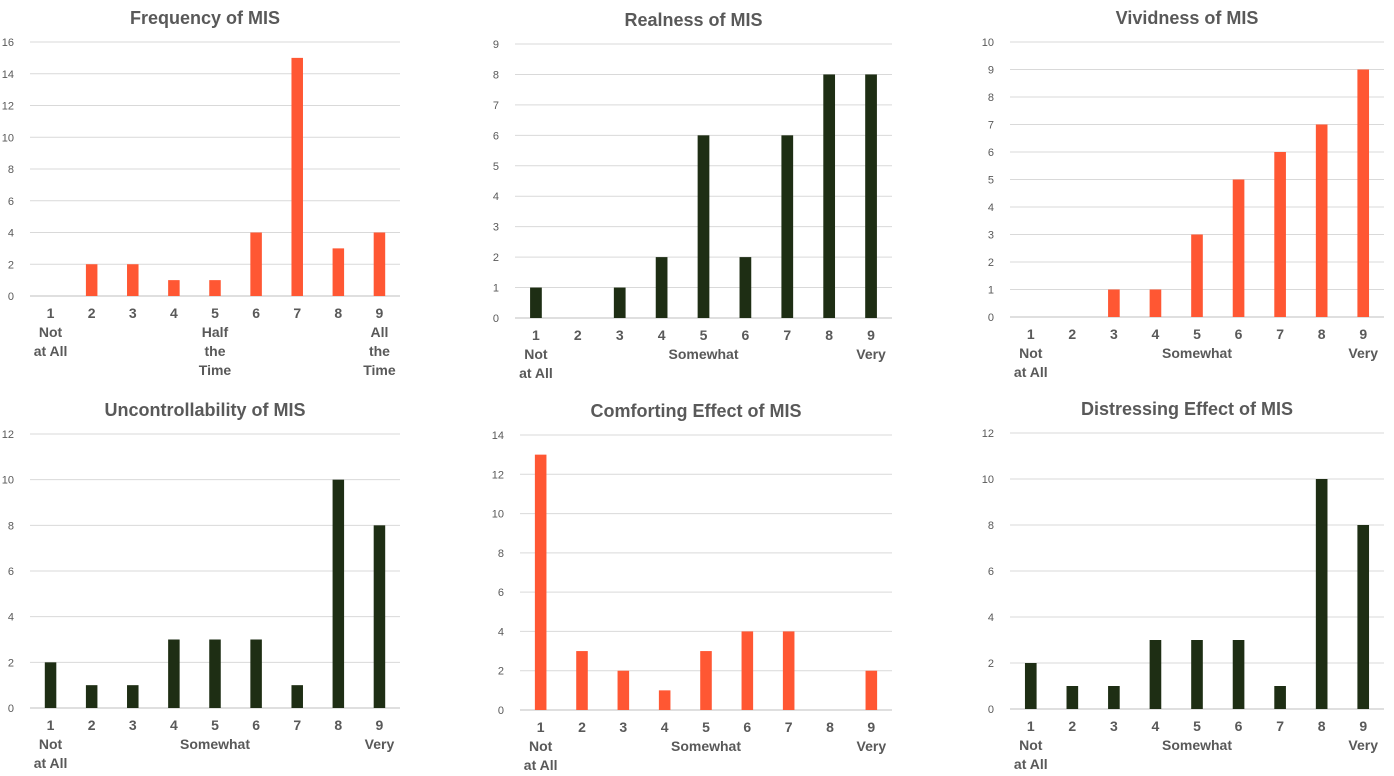 The image size is (1394, 776). What do you see at coordinates (496, 106) in the screenshot?
I see `y-tick-label: 7` at bounding box center [496, 106].